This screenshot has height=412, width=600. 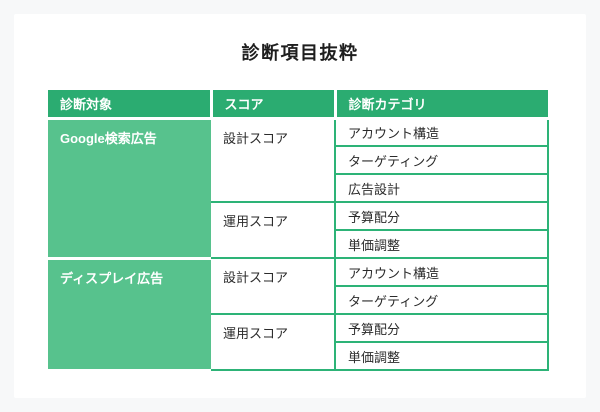 I want to click on table-row: 広告設計, so click(x=298, y=188).